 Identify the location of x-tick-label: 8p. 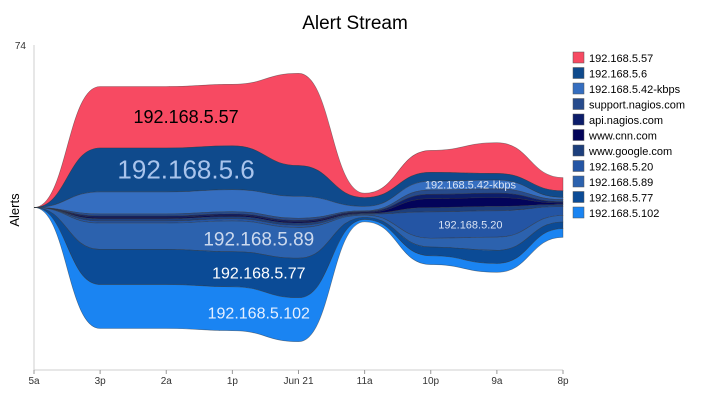
(563, 381).